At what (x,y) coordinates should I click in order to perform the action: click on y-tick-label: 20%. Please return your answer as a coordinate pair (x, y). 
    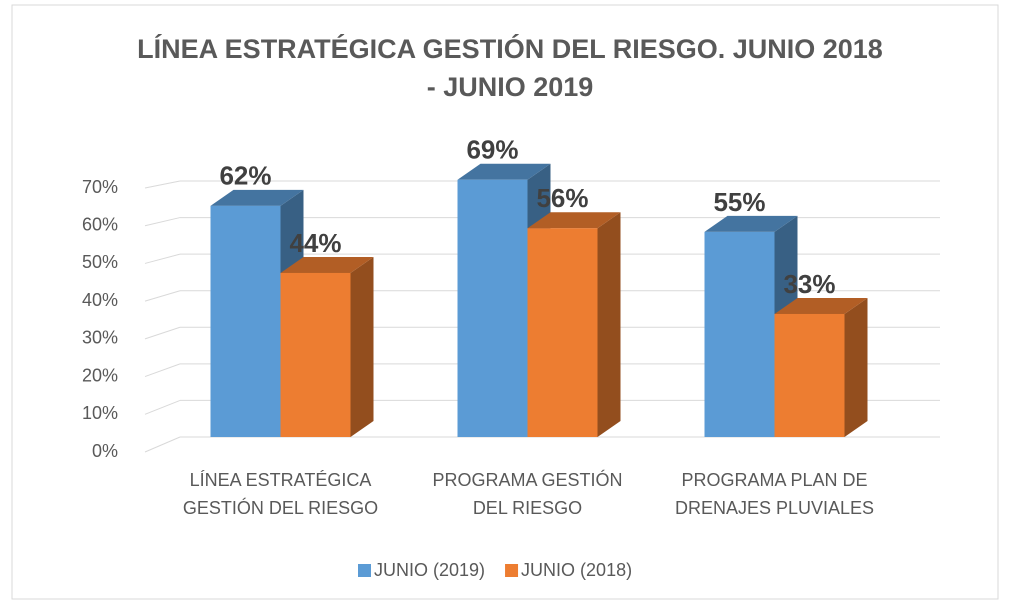
    Looking at the image, I should click on (100, 375).